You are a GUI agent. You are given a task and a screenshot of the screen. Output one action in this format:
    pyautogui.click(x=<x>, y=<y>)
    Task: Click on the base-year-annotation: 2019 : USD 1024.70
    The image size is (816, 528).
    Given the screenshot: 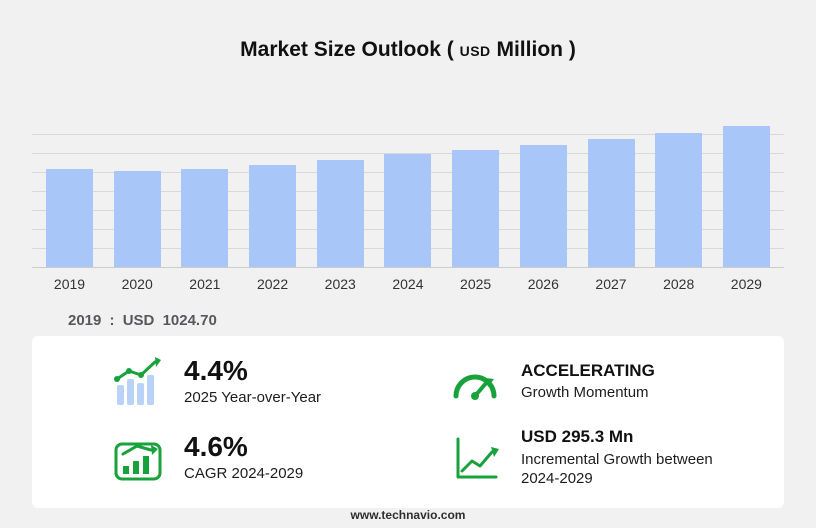 What is the action you would take?
    pyautogui.click(x=144, y=320)
    